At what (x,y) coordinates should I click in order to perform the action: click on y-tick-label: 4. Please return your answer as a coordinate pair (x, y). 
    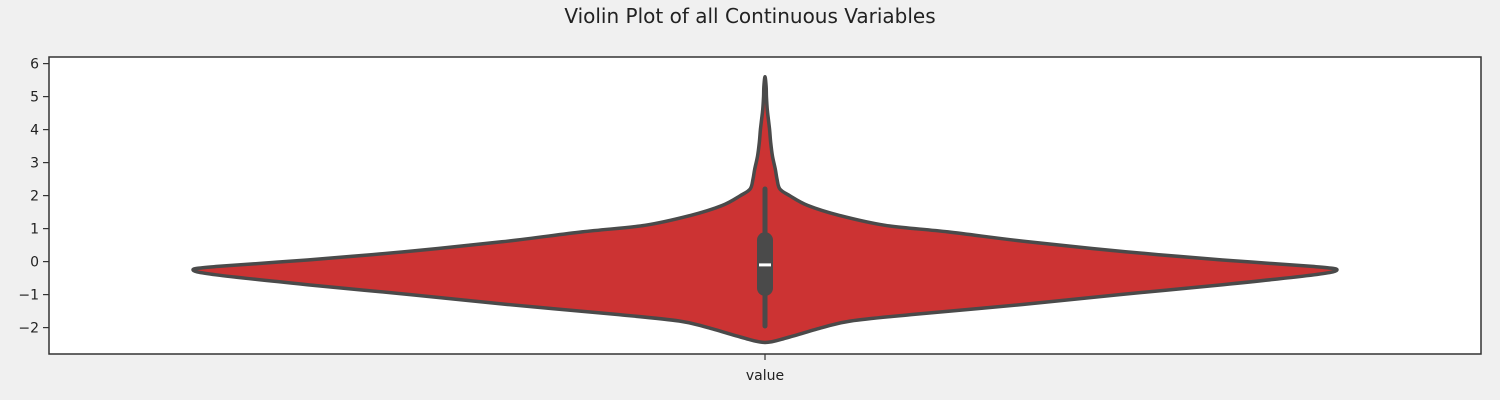
    Looking at the image, I should click on (34, 131).